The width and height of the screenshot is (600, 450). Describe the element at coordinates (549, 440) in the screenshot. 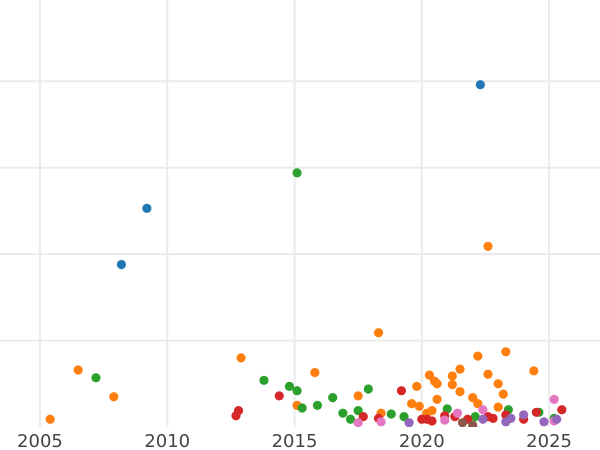

I see `x-tick-label: 2025` at that location.